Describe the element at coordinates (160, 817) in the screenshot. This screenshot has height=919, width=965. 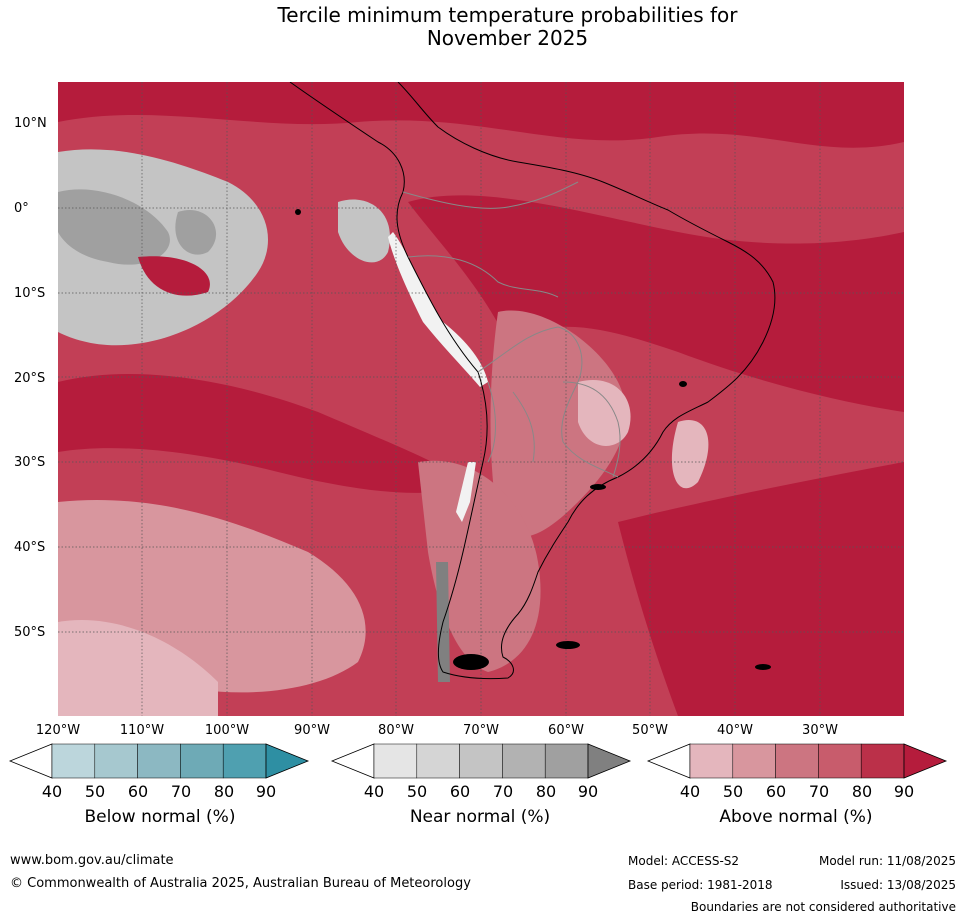
I see `legend-title-below-normal: Below normal (%)` at that location.